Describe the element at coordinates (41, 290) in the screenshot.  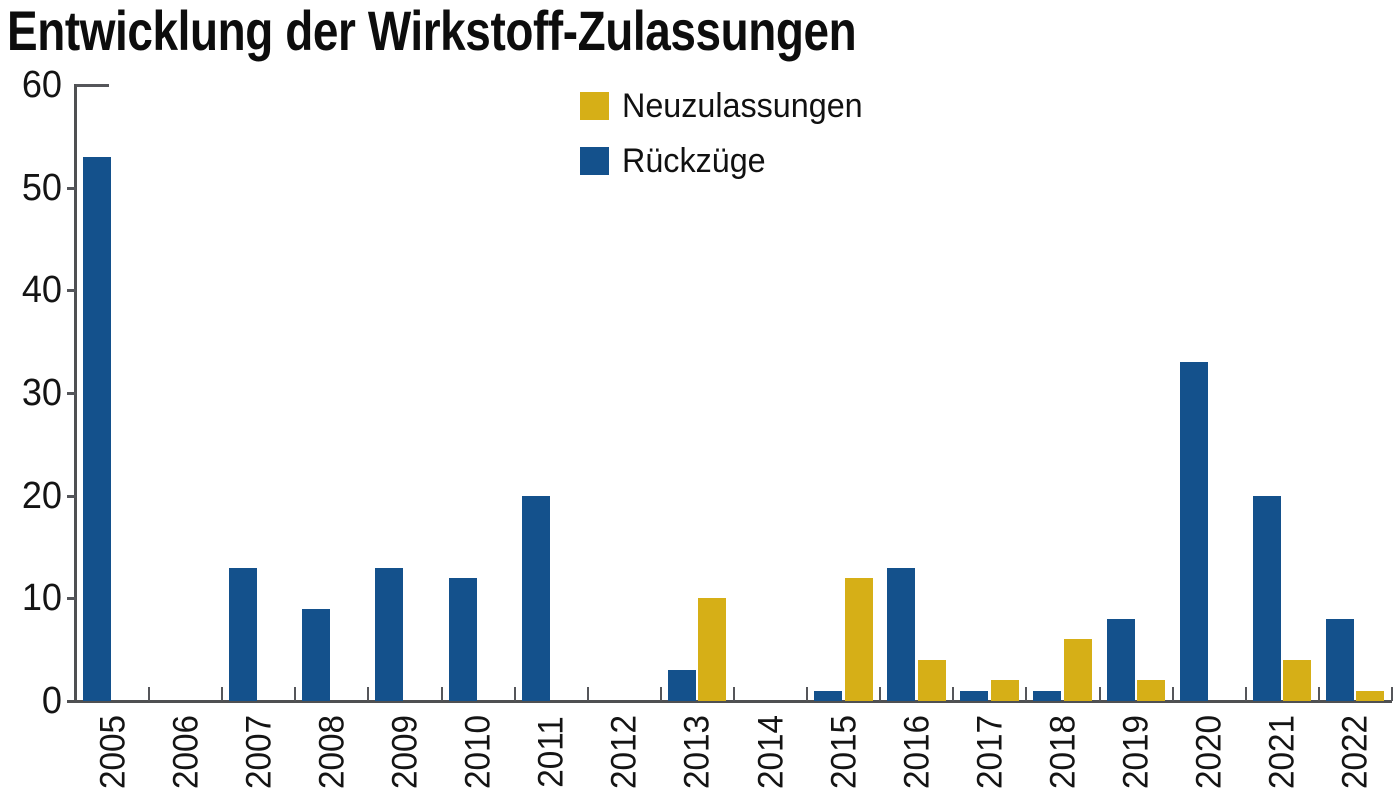
I see `y-tick-label: 40` at that location.